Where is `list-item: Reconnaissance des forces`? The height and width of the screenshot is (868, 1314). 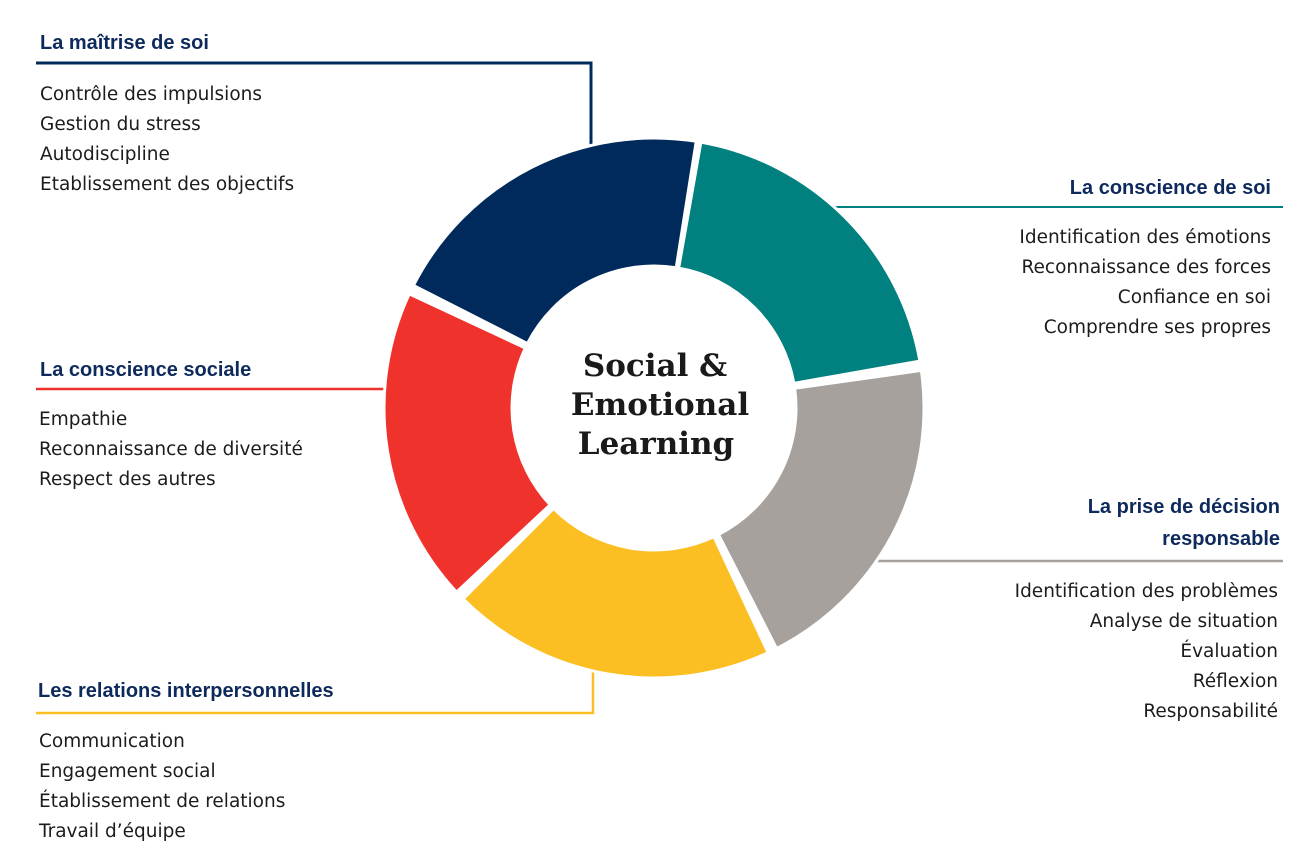 list-item: Reconnaissance des forces is located at coordinates (1146, 267).